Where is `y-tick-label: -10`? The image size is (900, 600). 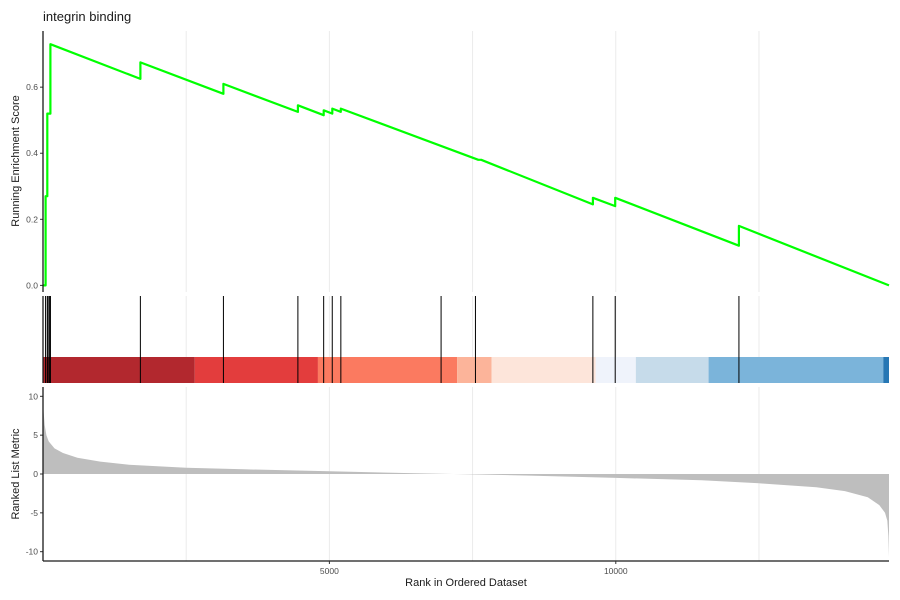
y-tick-label: -10 is located at coordinates (32, 552).